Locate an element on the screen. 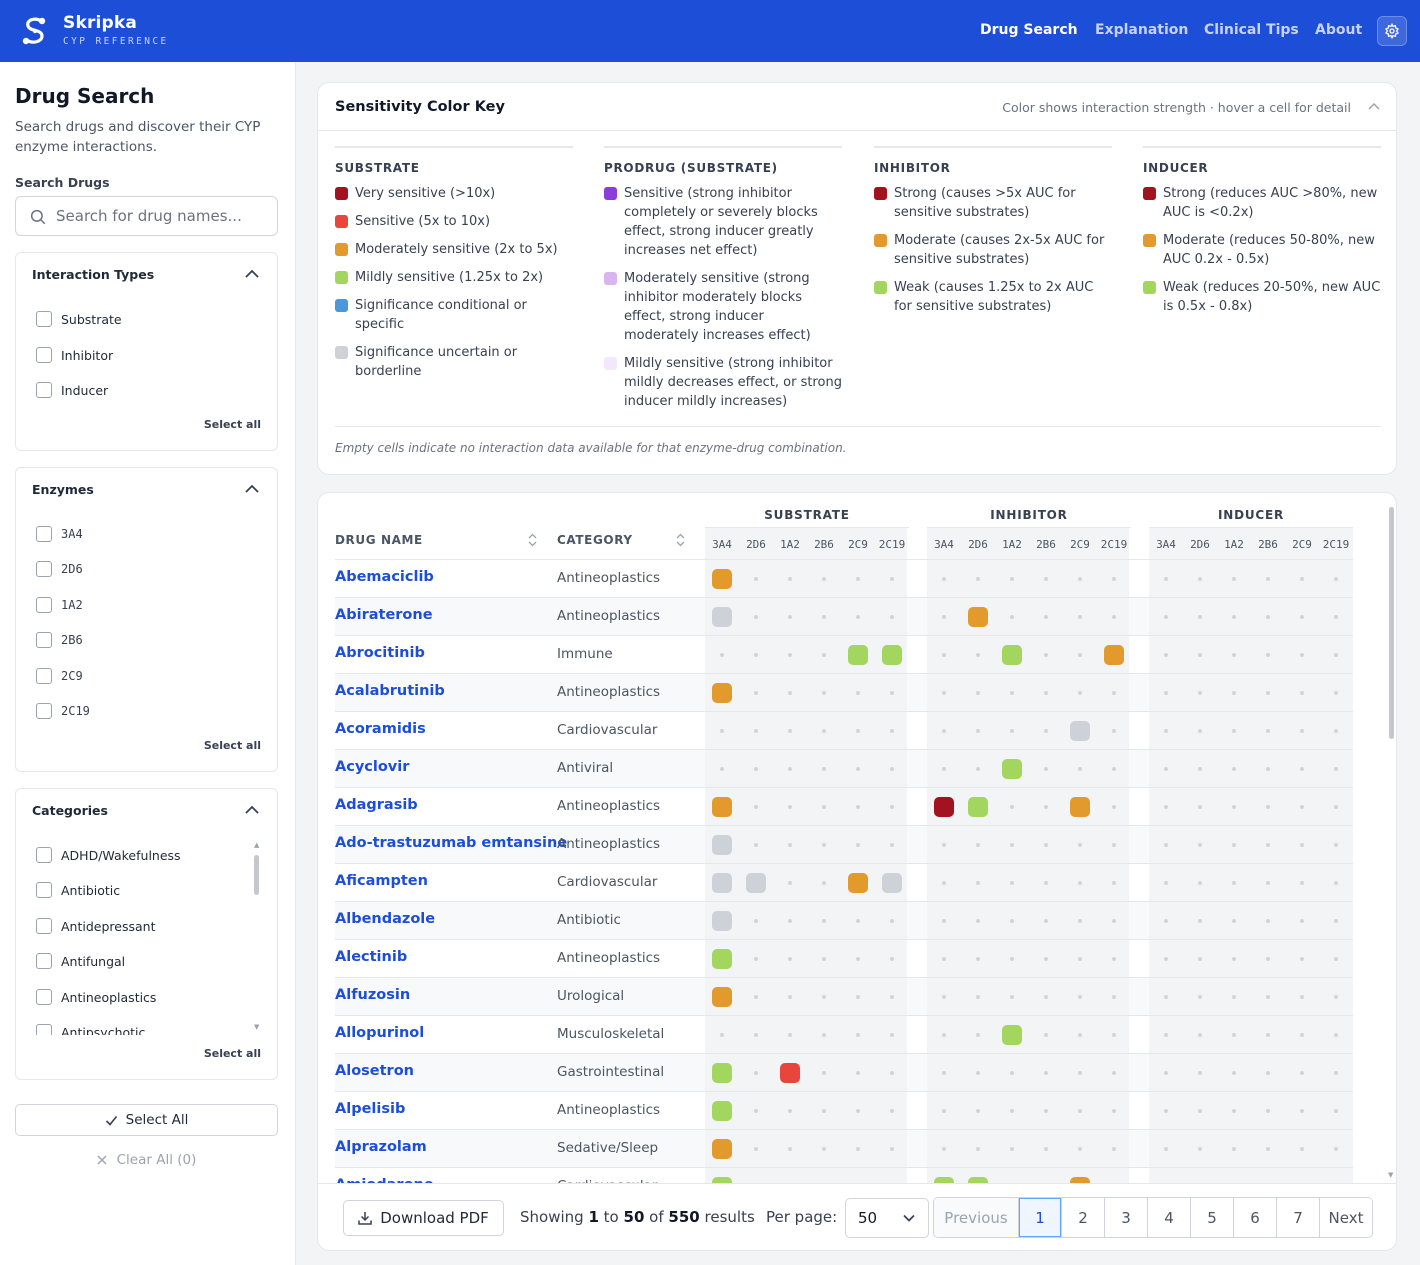 This screenshot has width=1420, height=1265. drug-name-link: Alosetron is located at coordinates (374, 1071).